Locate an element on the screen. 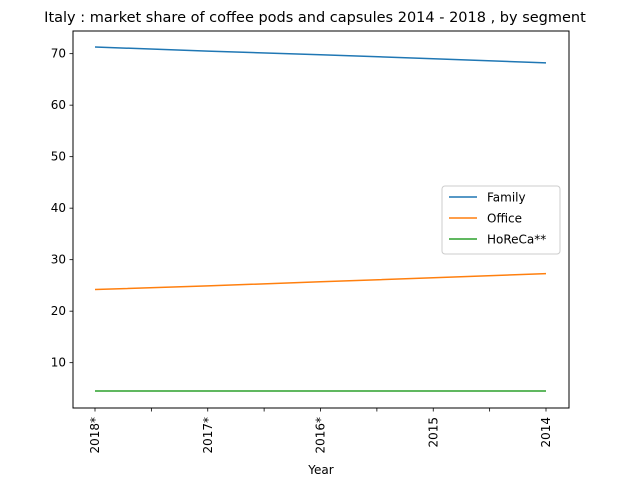 The height and width of the screenshot is (488, 640). y-axis: 10 20 30 40 50 60 70 is located at coordinates (62, 208).